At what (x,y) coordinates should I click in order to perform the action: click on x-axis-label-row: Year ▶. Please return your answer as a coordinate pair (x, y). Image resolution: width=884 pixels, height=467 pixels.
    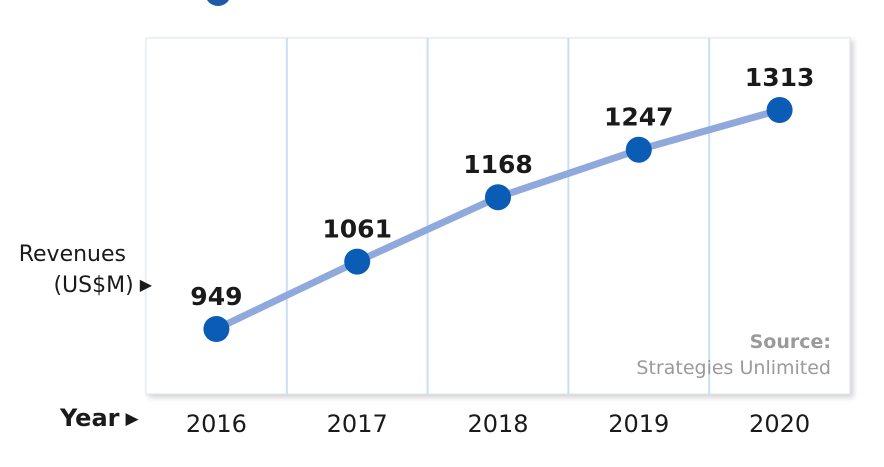
    Looking at the image, I should click on (108, 418).